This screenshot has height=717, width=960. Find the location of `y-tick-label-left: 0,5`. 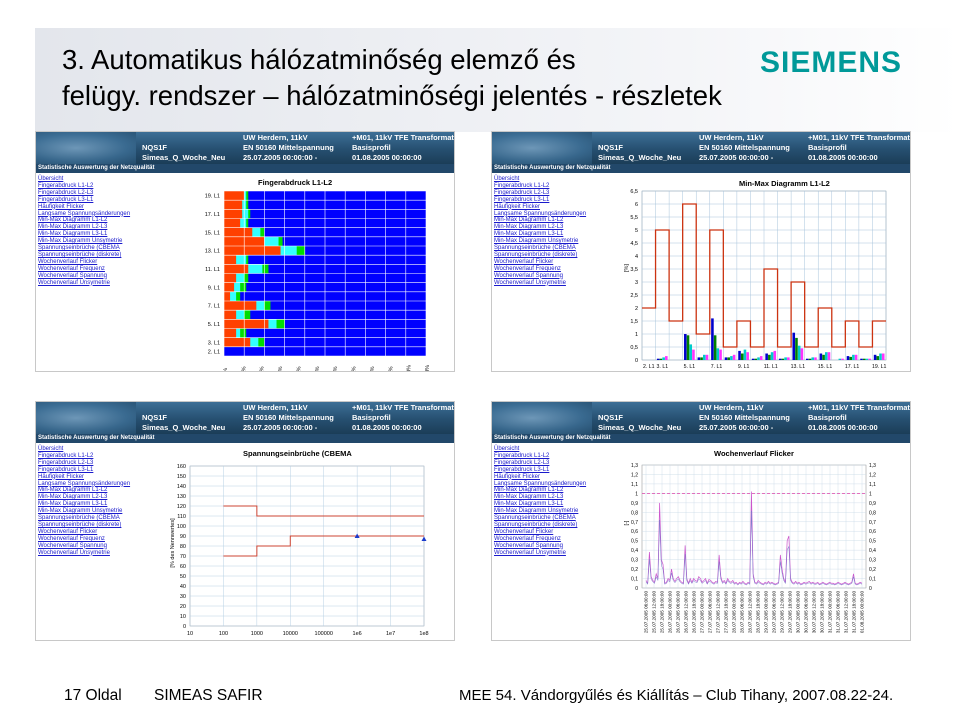

y-tick-label-left: 0,5 is located at coordinates (634, 542).